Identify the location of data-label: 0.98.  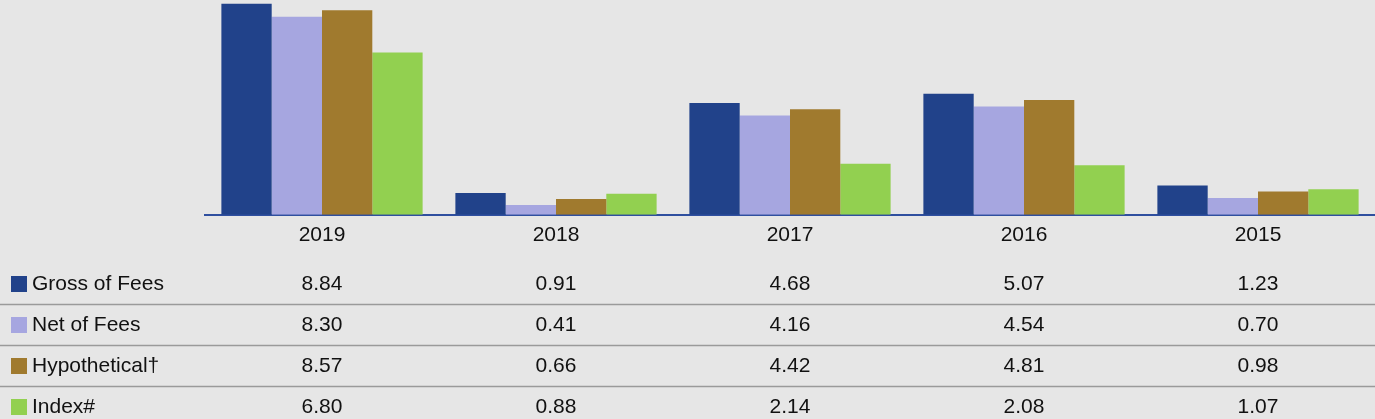
(1258, 364).